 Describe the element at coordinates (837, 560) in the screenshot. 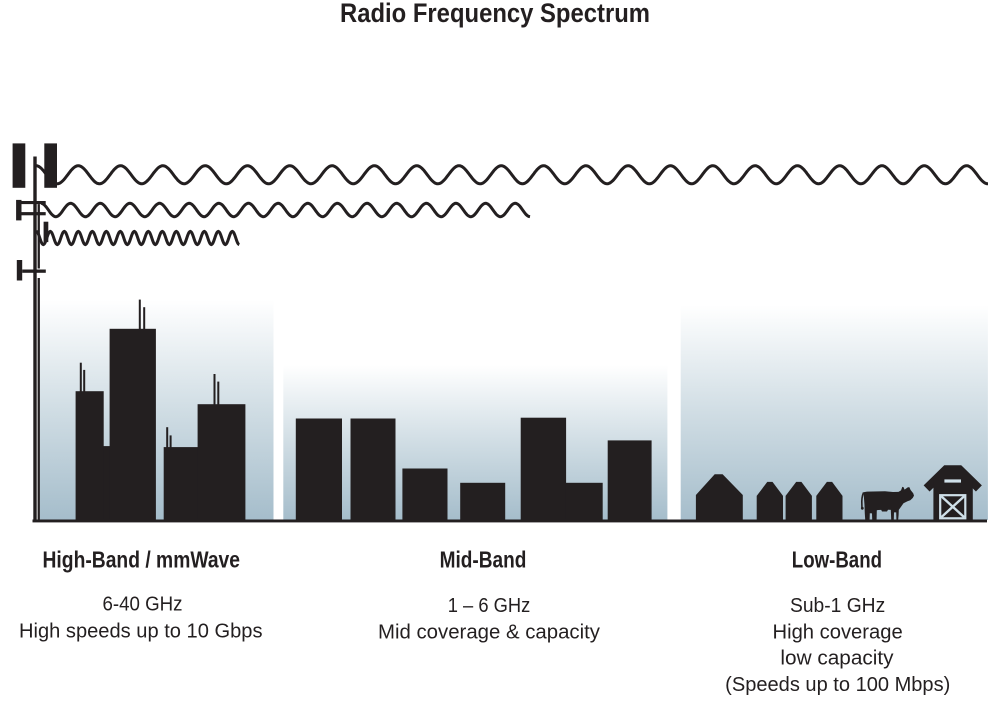

I see `svg-text: Low-Band` at that location.